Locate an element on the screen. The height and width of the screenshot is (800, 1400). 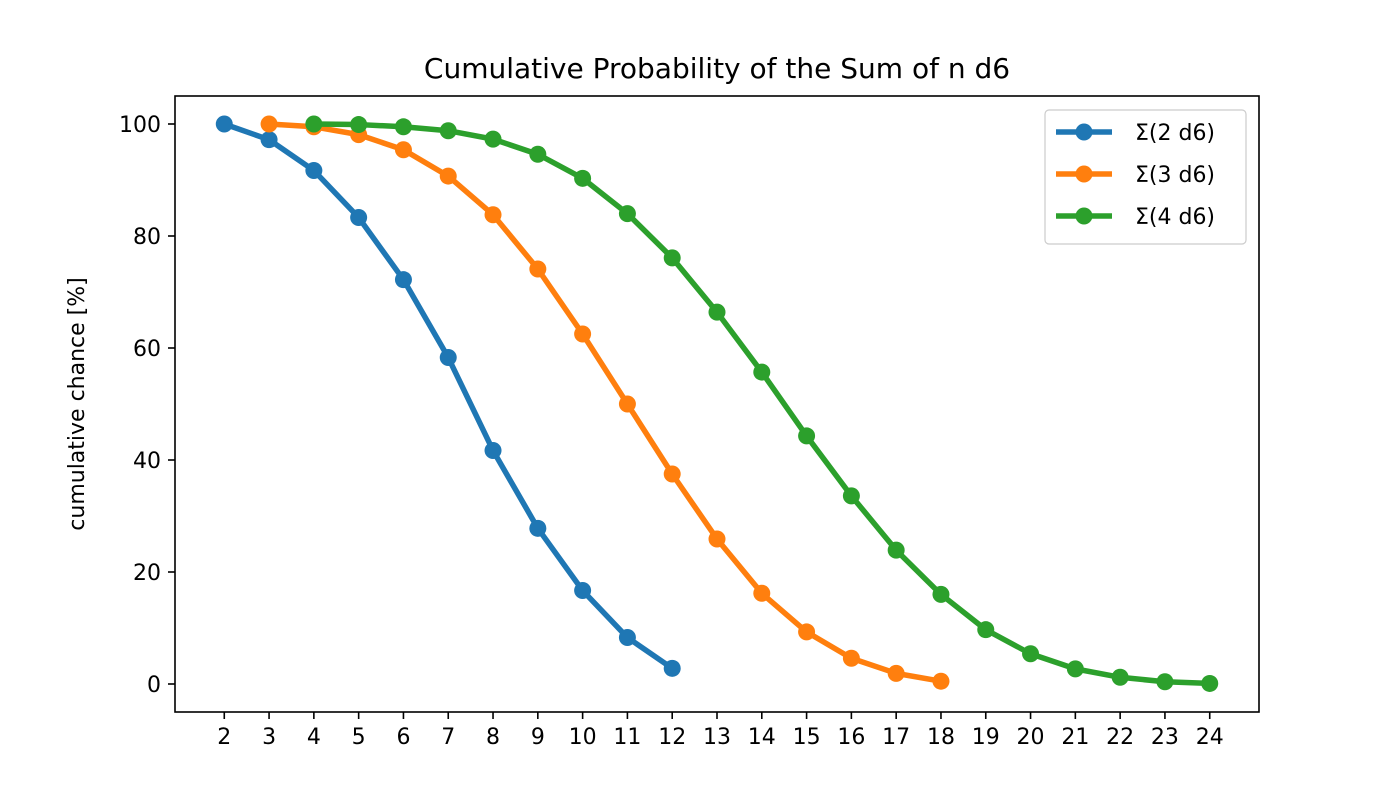
x-tick-label: 24 is located at coordinates (1210, 737).